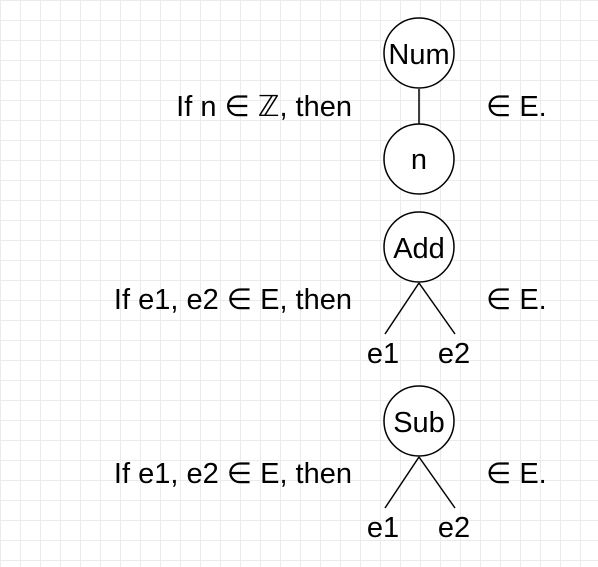  I want to click on num-node, so click(419, 53).